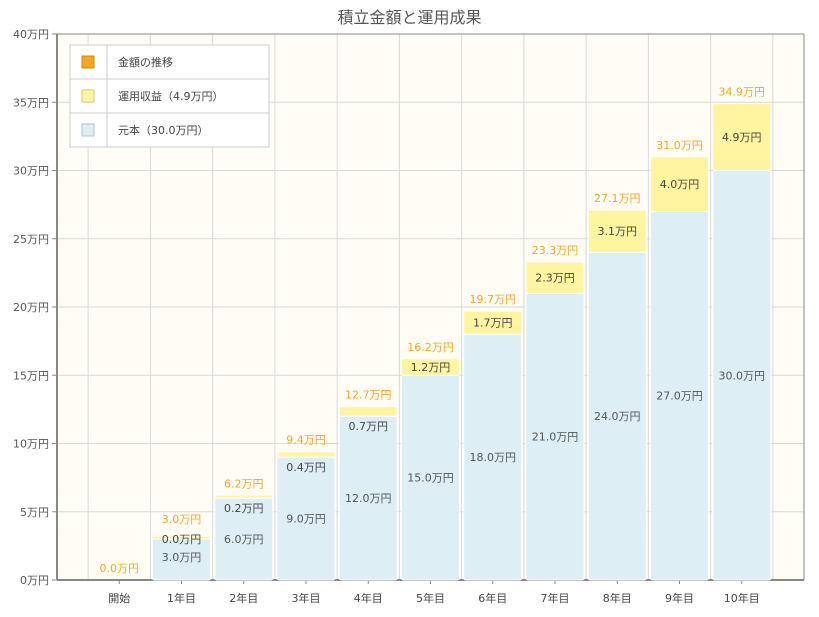 This screenshot has width=819, height=617. I want to click on label-total: 12.7万円, so click(368, 395).